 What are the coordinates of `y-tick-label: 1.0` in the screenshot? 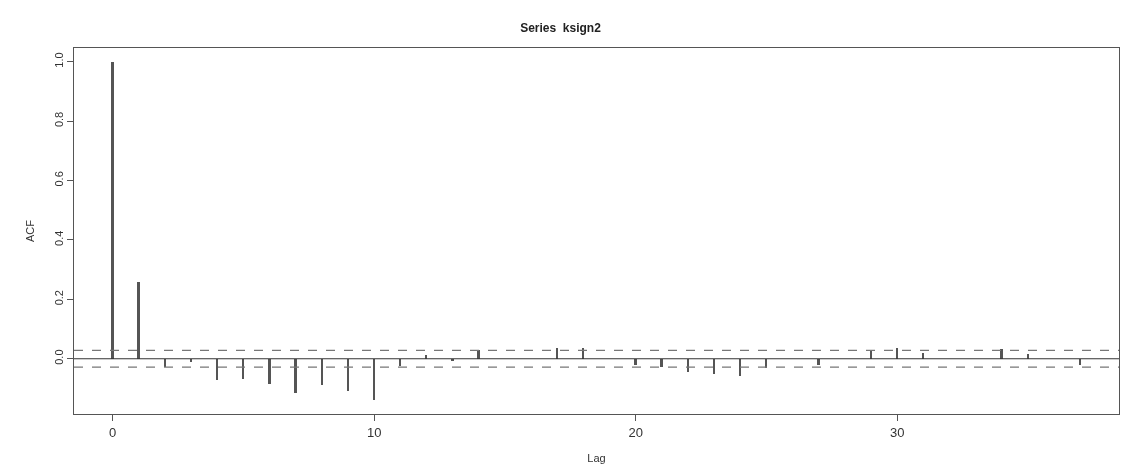 It's located at (58, 60).